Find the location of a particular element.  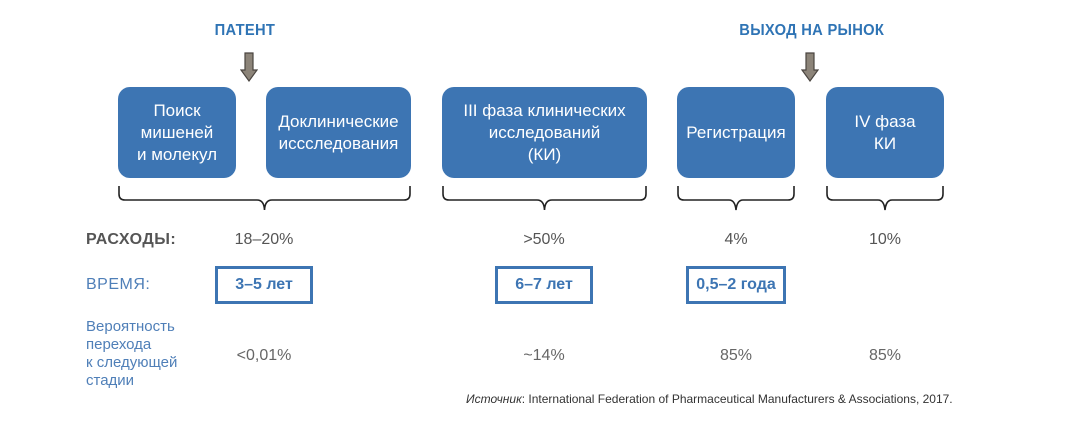

probability-row-label: Вероятность перехода к следующей стадии is located at coordinates (132, 353).